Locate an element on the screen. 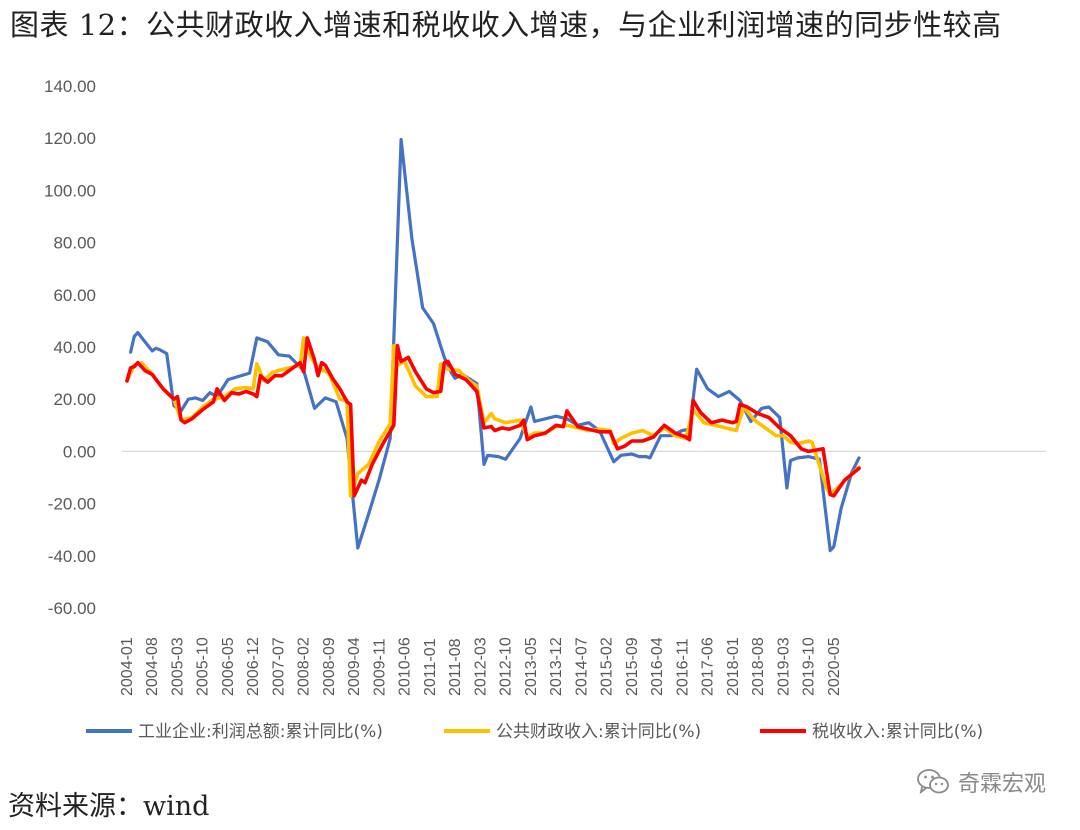 The width and height of the screenshot is (1080, 830). x-tick-label: 2004-08 is located at coordinates (152, 666).